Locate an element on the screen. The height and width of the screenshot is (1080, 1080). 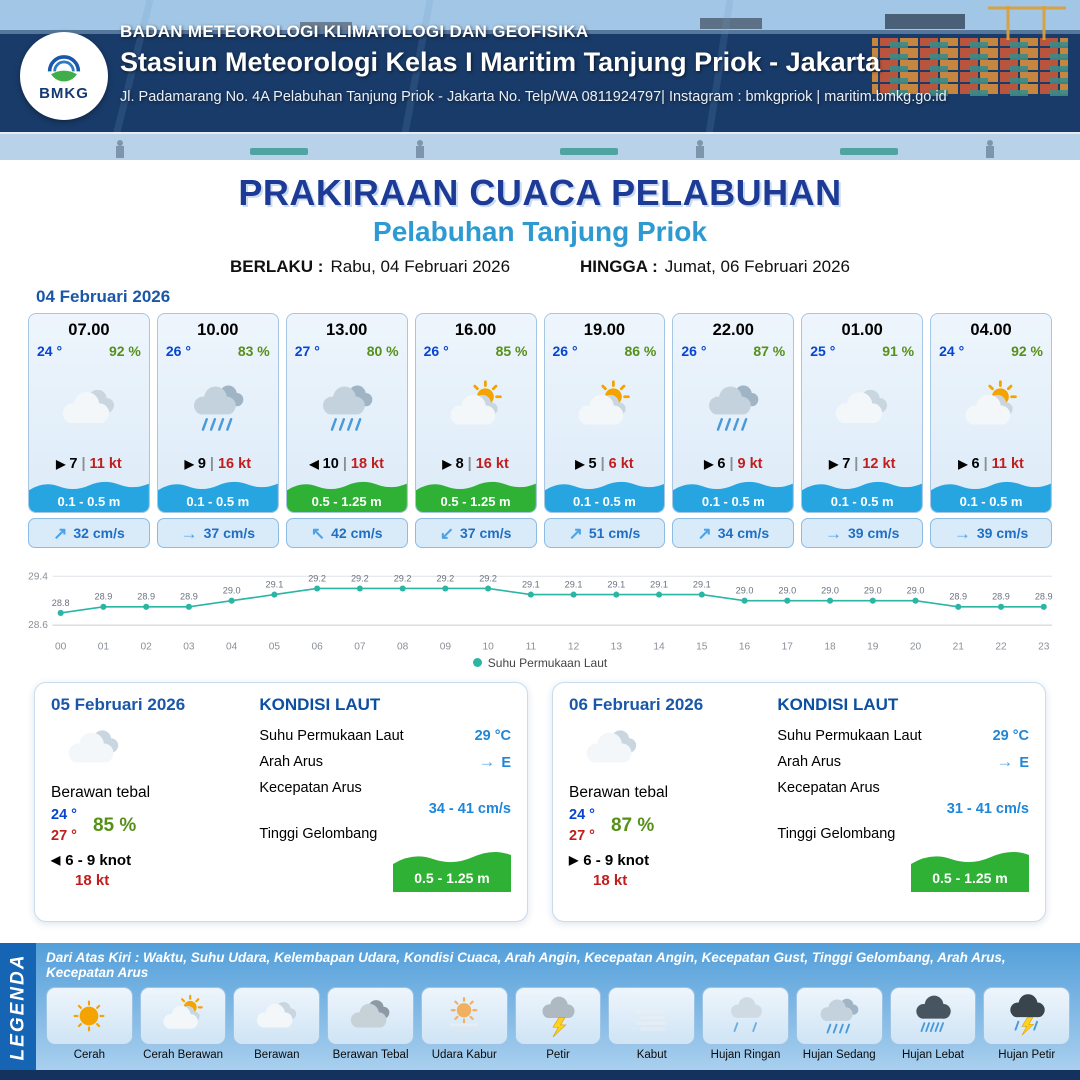
legend-item-label: Hujan Lebat is located at coordinates (932, 1055).